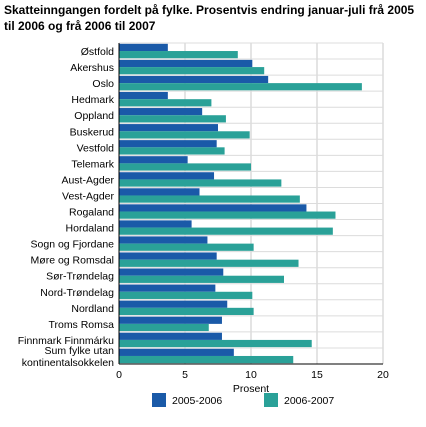 The height and width of the screenshot is (427, 426). What do you see at coordinates (81, 325) in the screenshot?
I see `category-label: Troms Romsa` at bounding box center [81, 325].